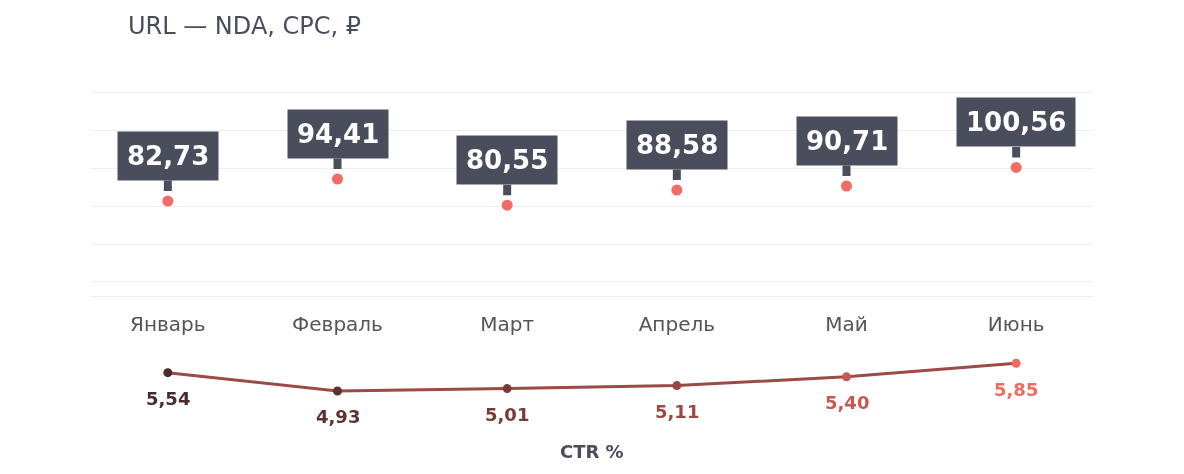 This screenshot has width=1184, height=474. I want to click on x-axis-title: CTR %, so click(592, 451).